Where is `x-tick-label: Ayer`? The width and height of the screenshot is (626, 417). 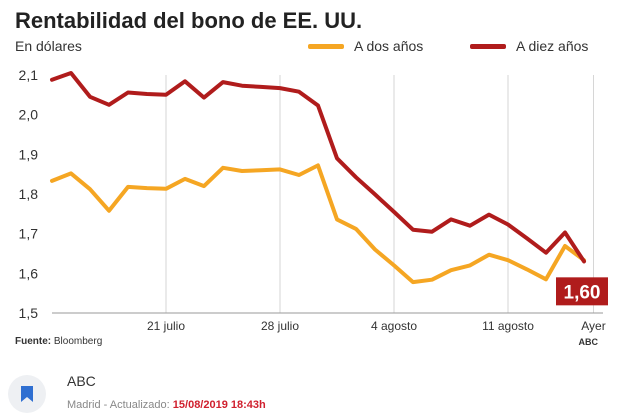 x-tick-label: Ayer is located at coordinates (593, 326).